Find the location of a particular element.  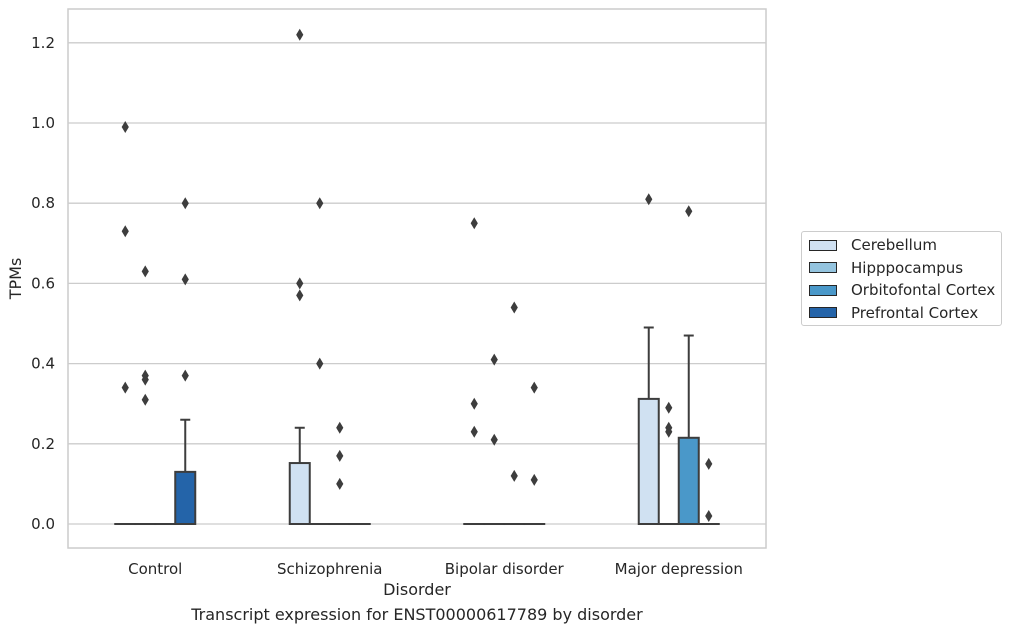

legend-label: Prefrontal Cortex is located at coordinates (915, 312).